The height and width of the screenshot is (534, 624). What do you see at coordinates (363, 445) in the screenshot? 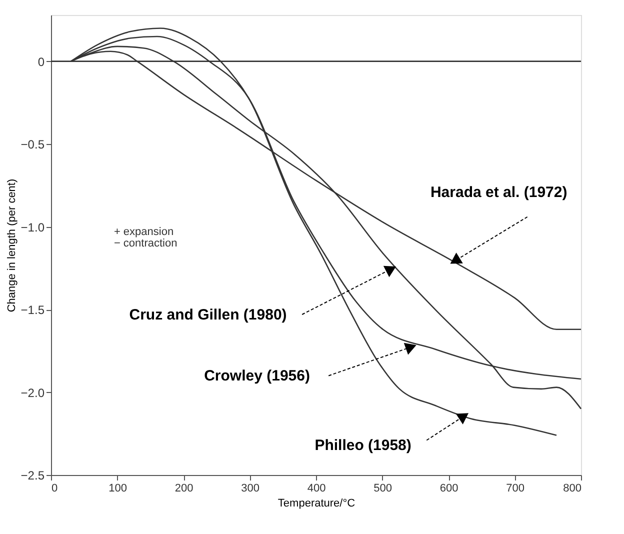
I see `annotation: Philleo (1958)` at bounding box center [363, 445].